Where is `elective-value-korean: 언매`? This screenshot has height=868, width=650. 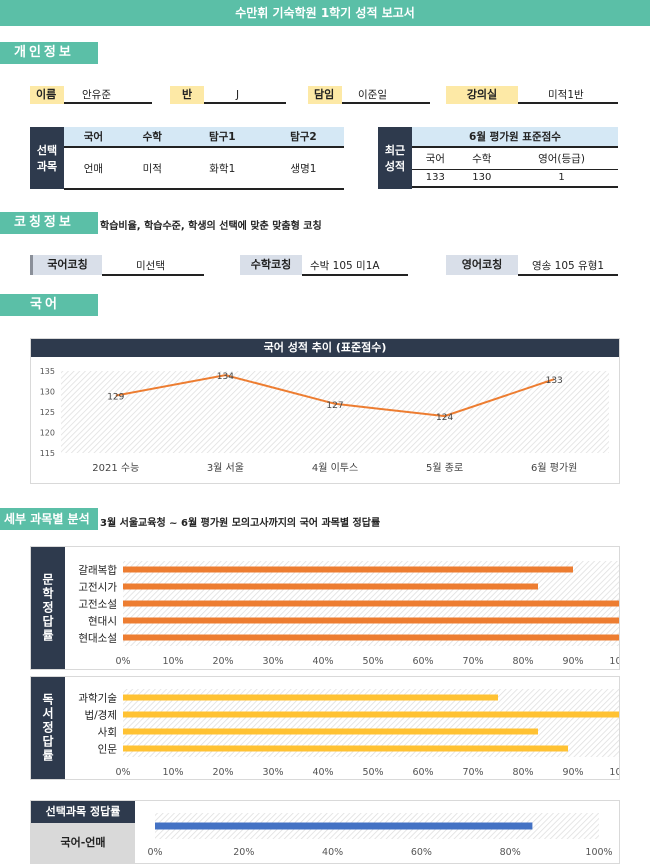
elective-value-korean: 언매 is located at coordinates (93, 168).